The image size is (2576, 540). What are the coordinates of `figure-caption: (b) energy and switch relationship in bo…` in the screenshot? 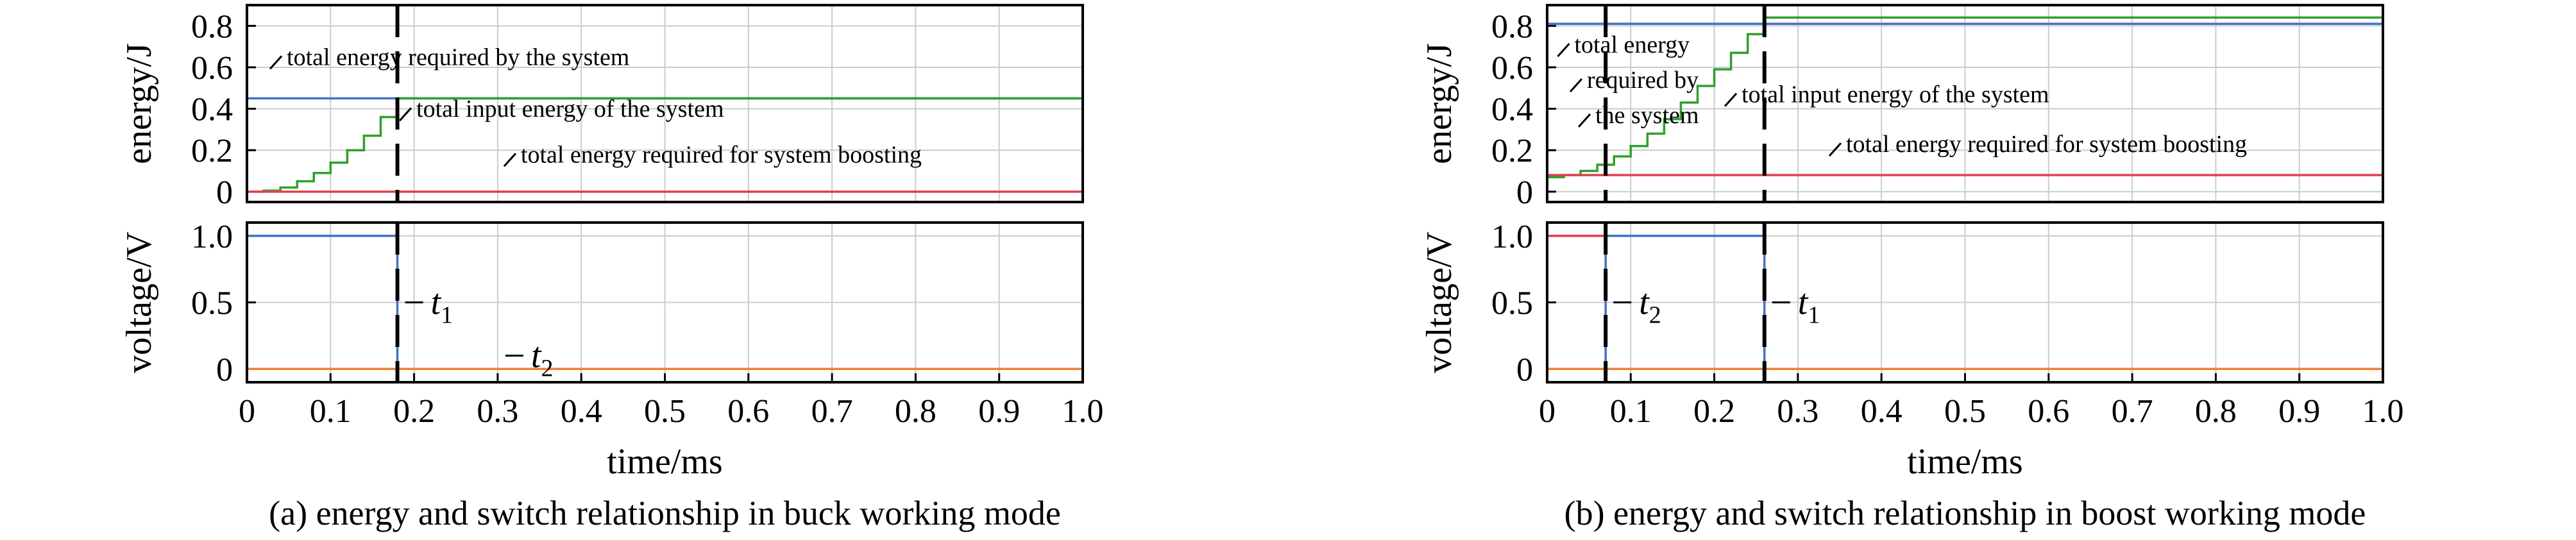 It's located at (1965, 513).